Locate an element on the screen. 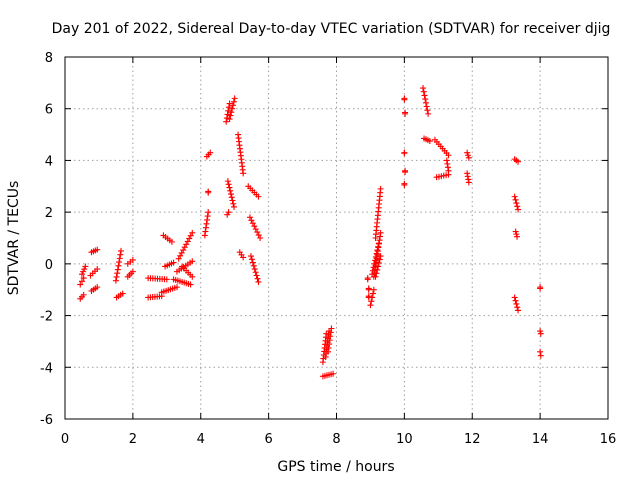 The height and width of the screenshot is (480, 640). y-tick-label: 2 is located at coordinates (49, 213).